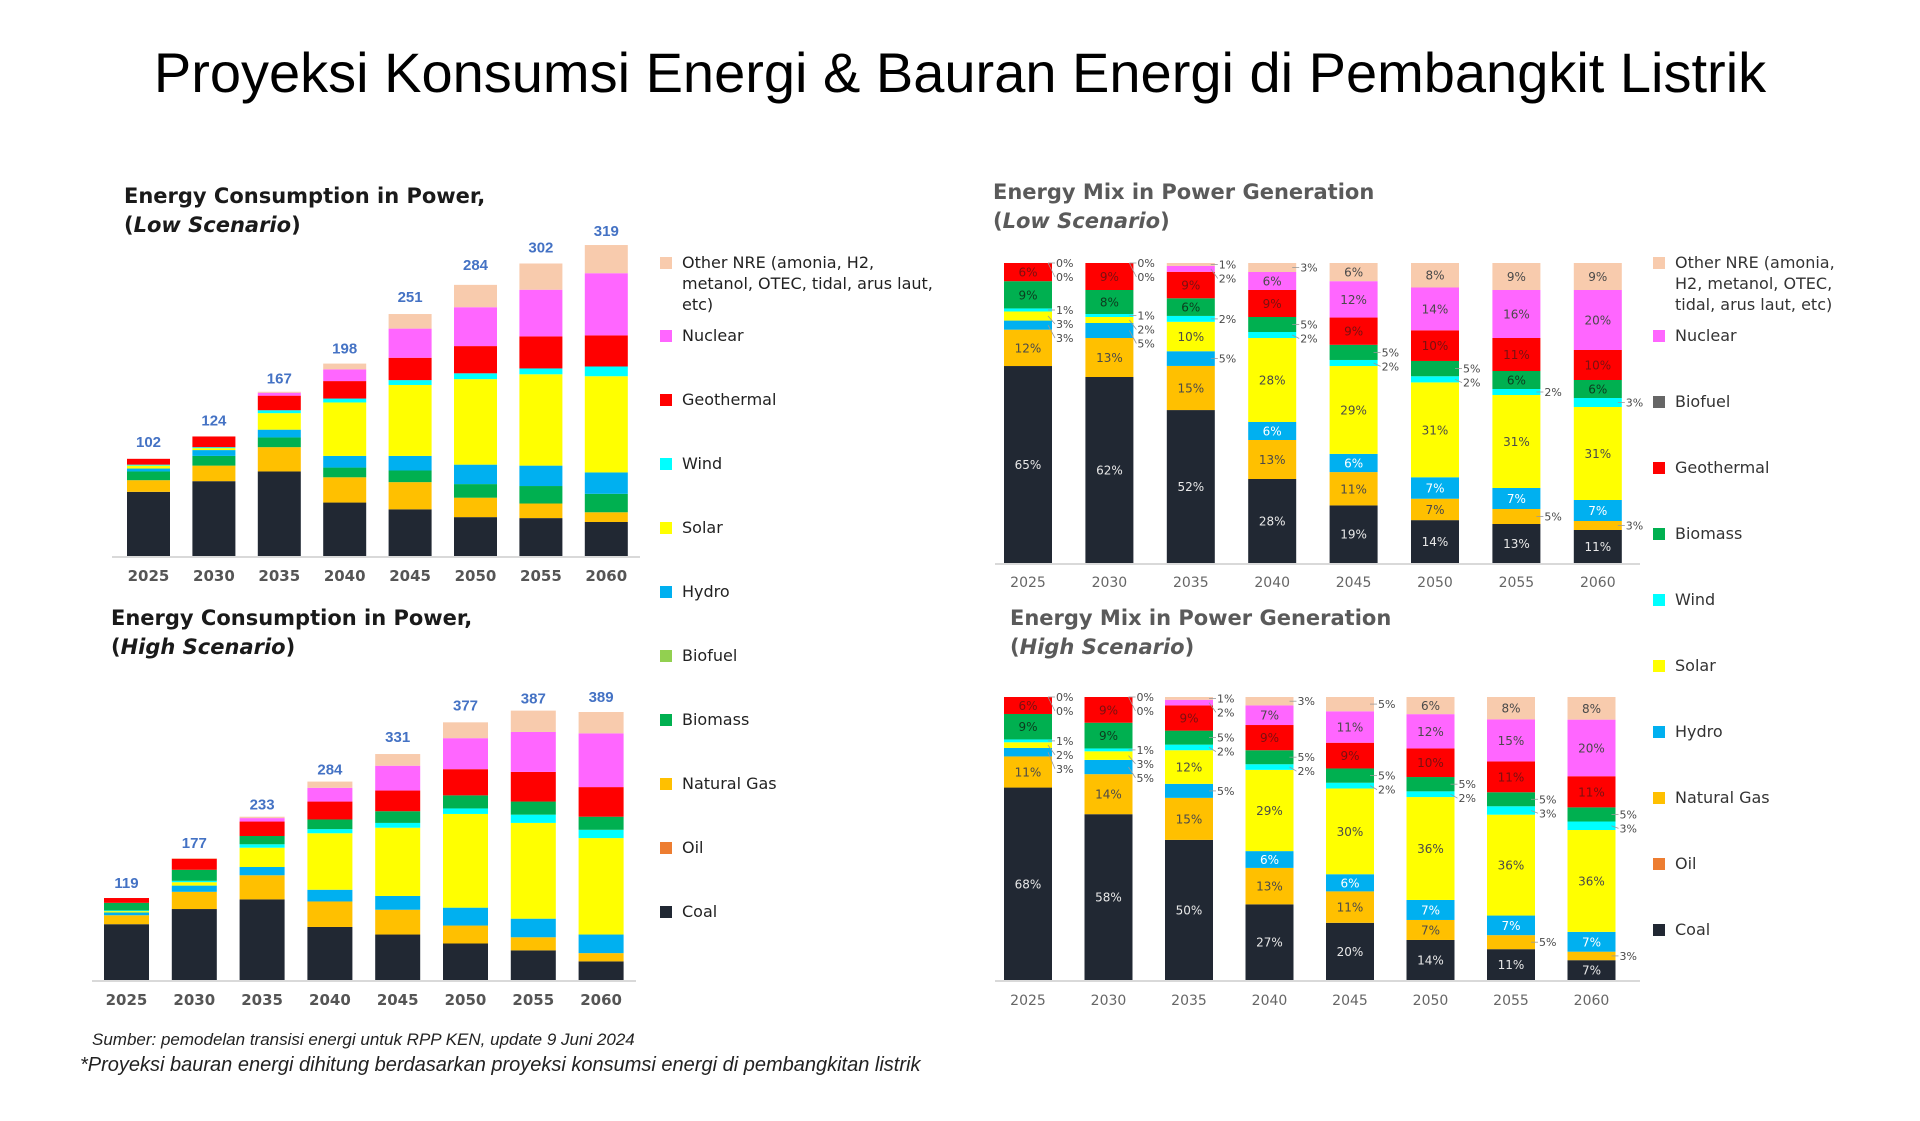  Describe the element at coordinates (601, 723) in the screenshot. I see `bar-segment-other-nre-2060` at that location.